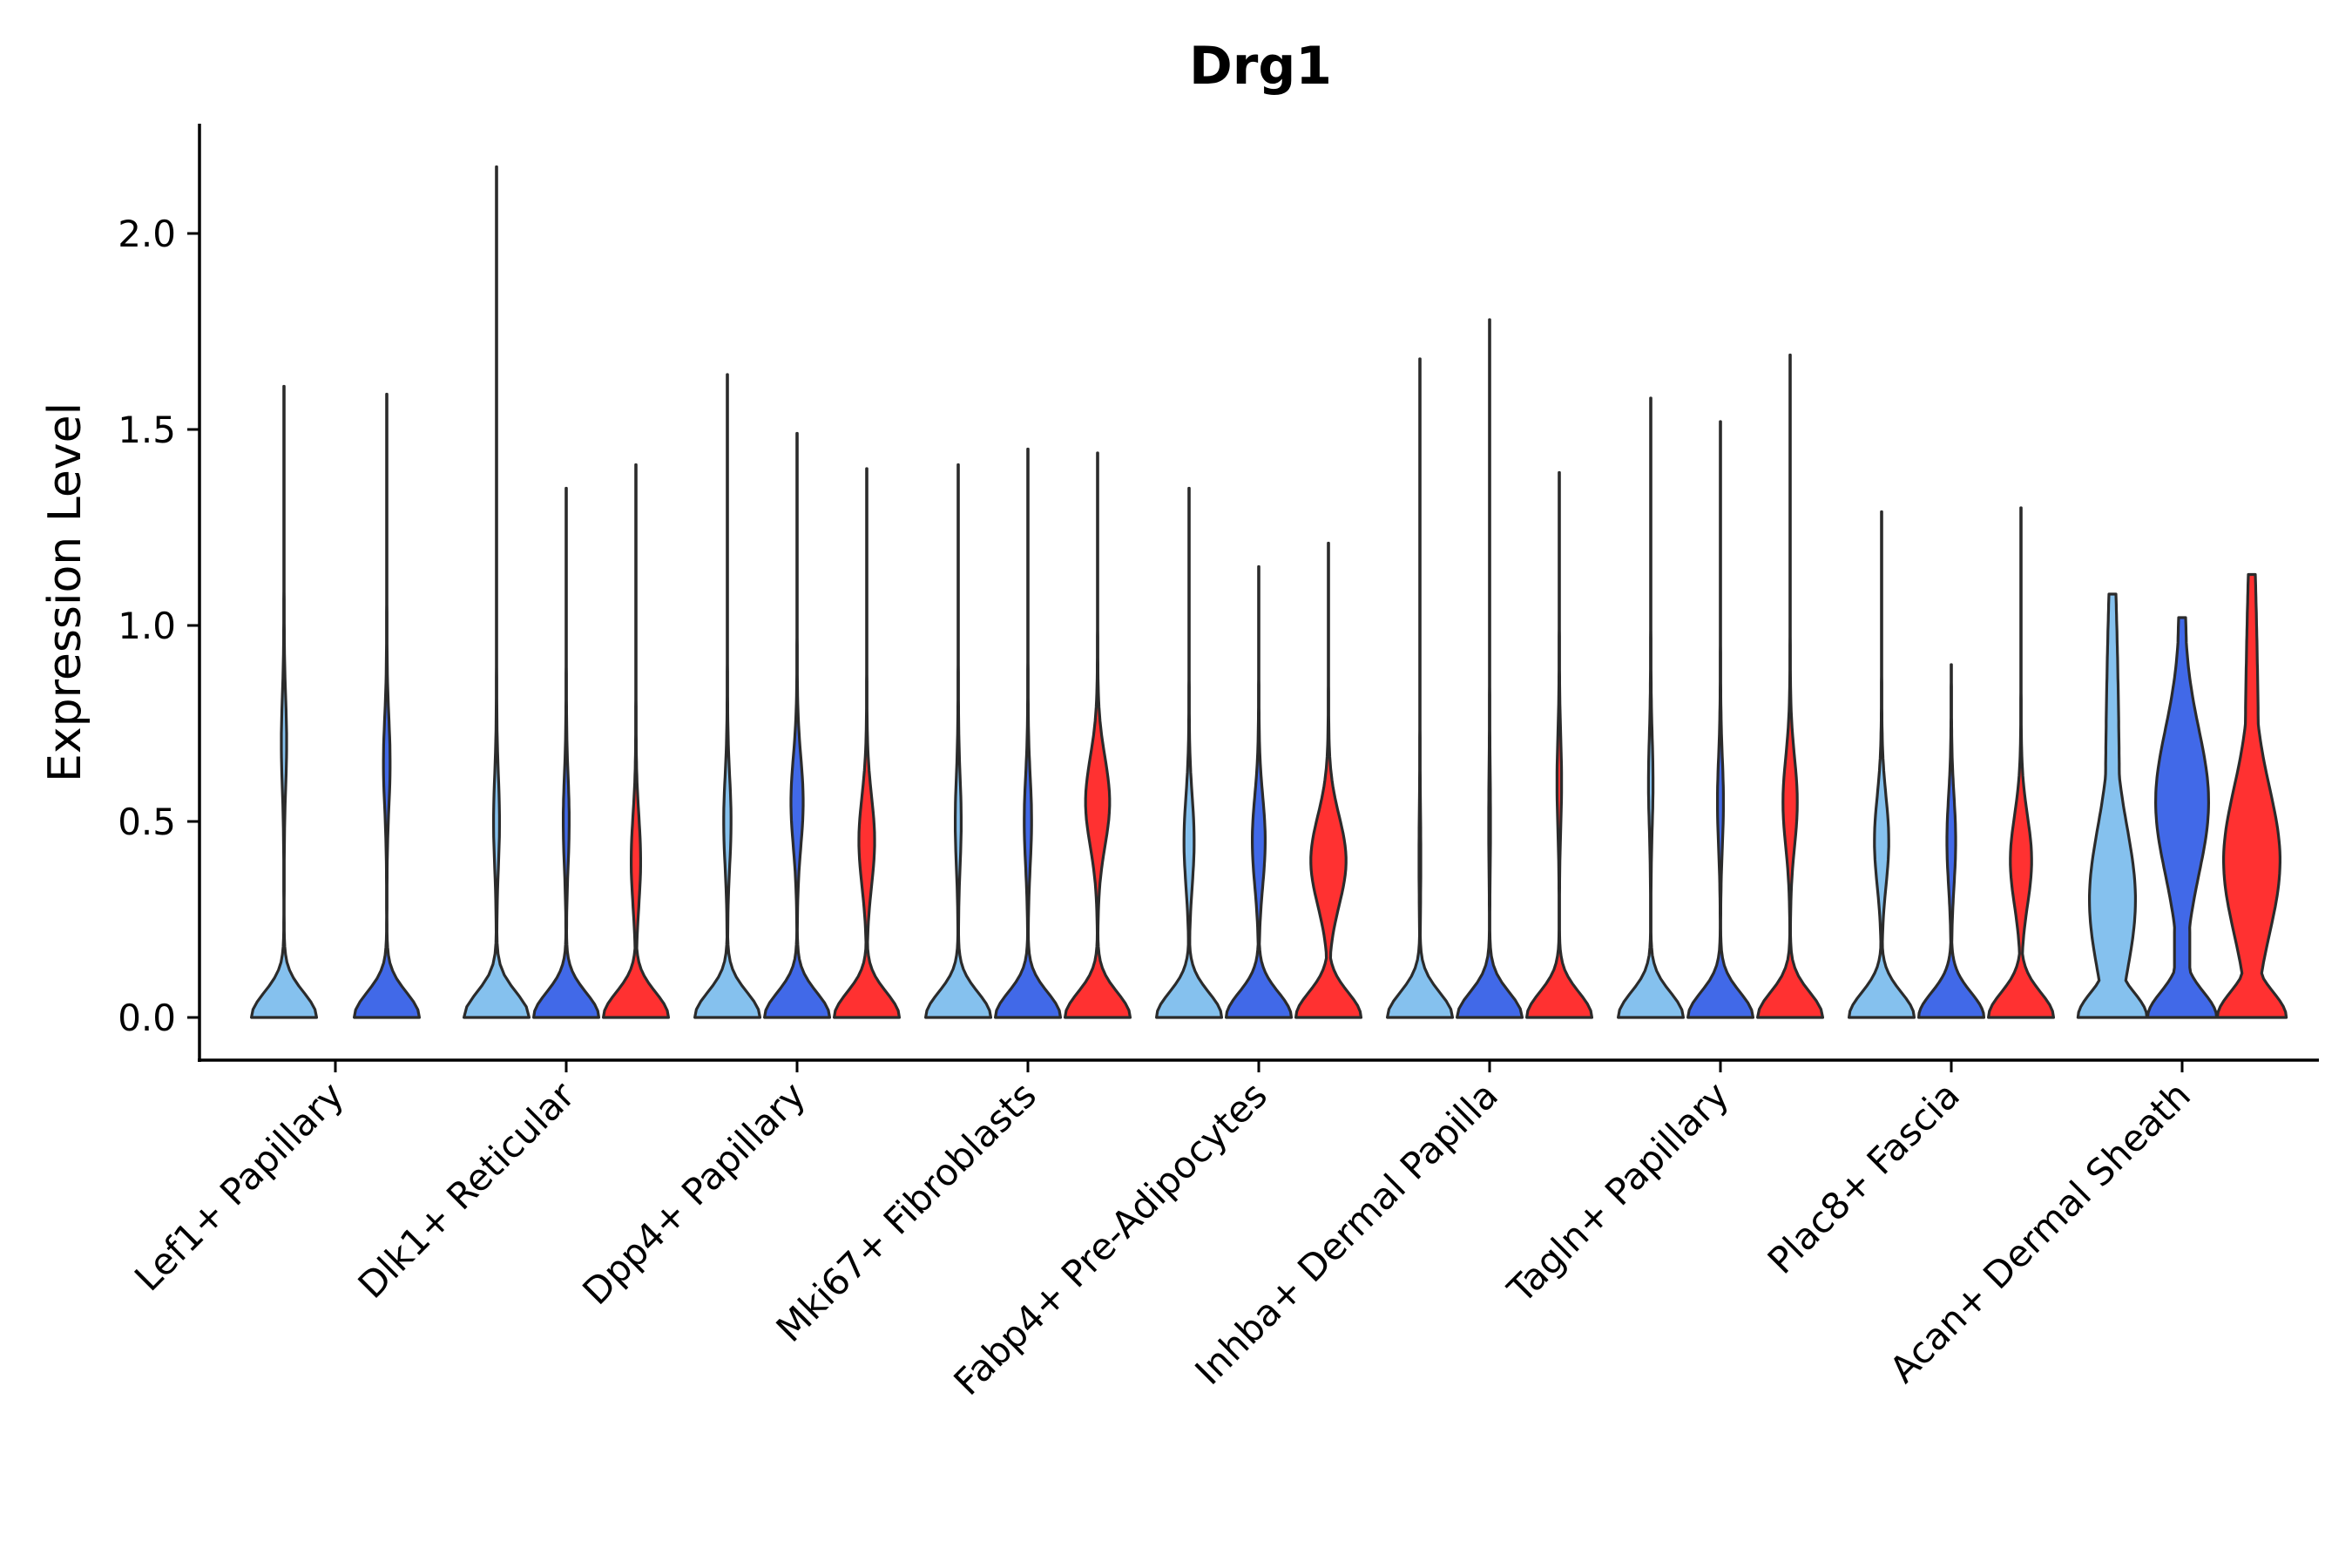  I want to click on chart-title: Drg1, so click(1260, 66).